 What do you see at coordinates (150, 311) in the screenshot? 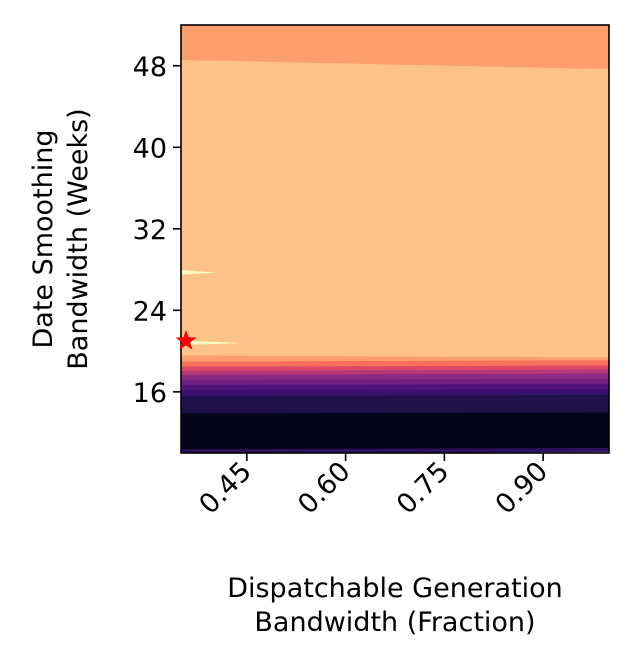
I see `y-tick-label: 24` at bounding box center [150, 311].